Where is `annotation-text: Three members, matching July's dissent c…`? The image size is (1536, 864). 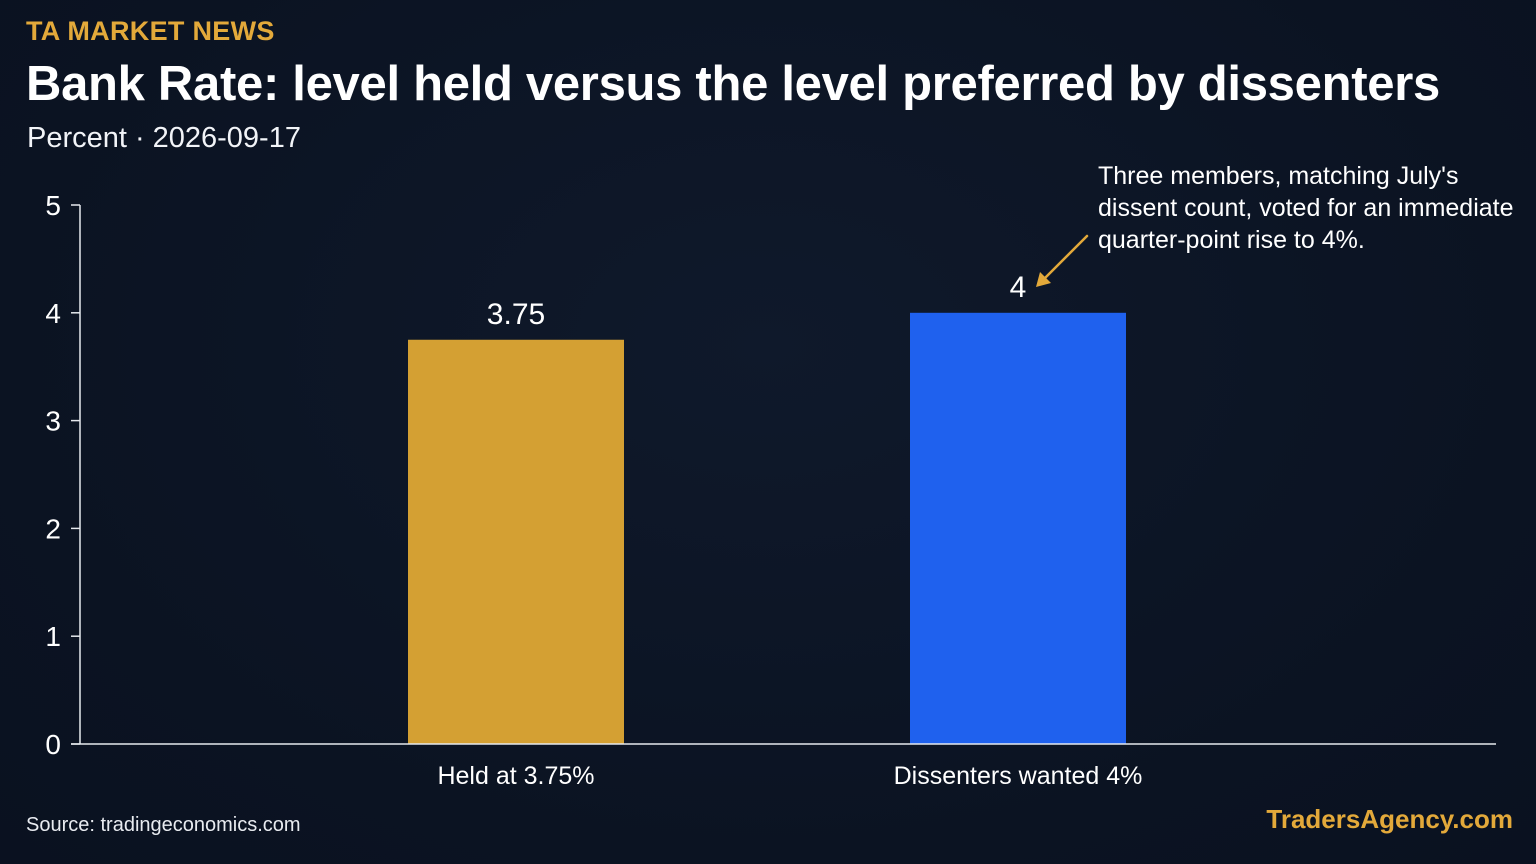 annotation-text: Three members, matching July's dissent c… is located at coordinates (1306, 208).